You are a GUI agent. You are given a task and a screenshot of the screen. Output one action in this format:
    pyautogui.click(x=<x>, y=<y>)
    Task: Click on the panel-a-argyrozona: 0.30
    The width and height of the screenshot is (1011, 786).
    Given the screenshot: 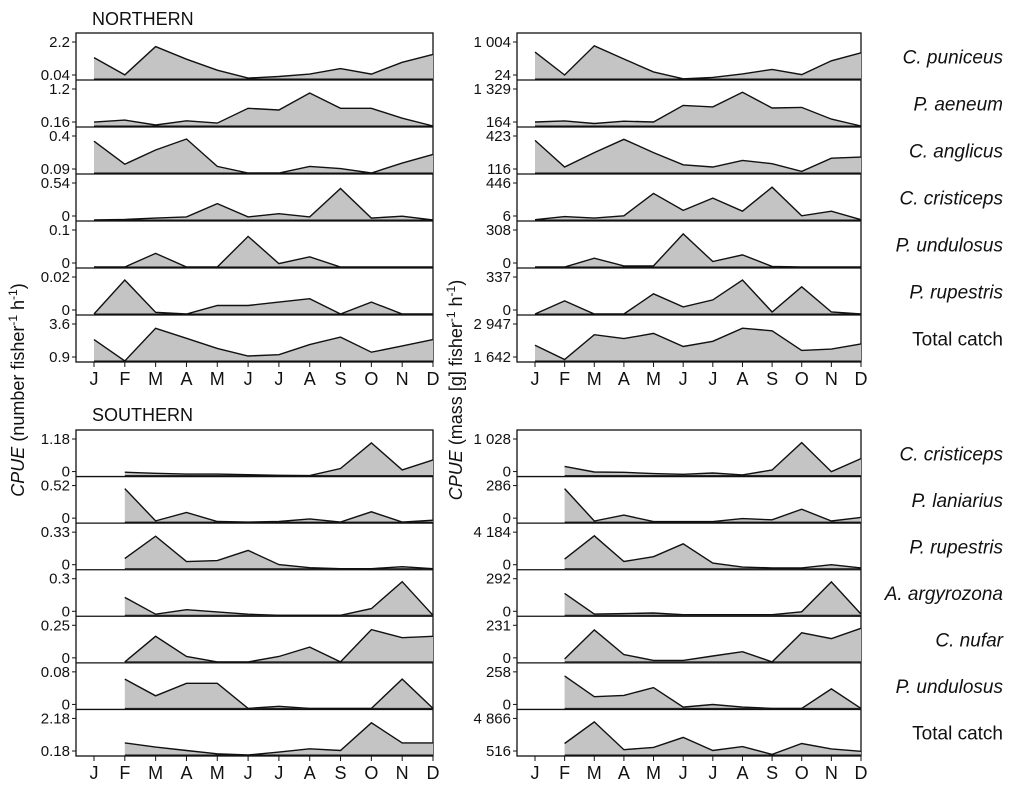 What is the action you would take?
    pyautogui.click(x=241, y=595)
    